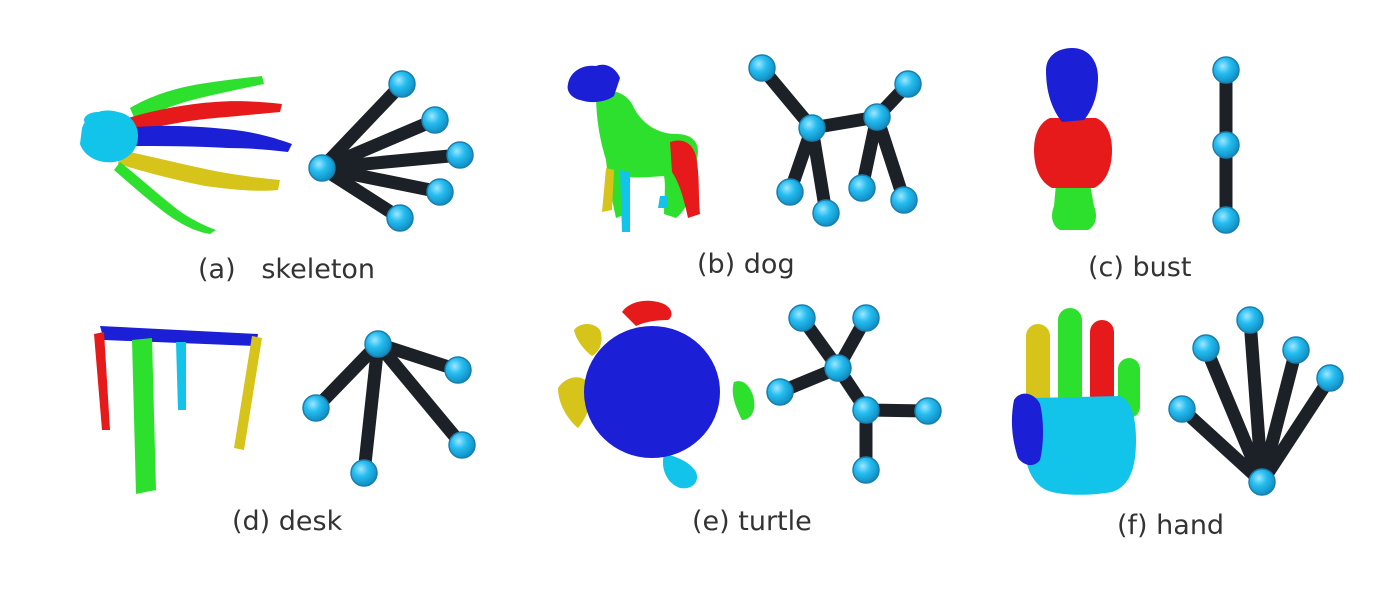 The height and width of the screenshot is (616, 1400). What do you see at coordinates (208, 138) in the screenshot?
I see `skeleton-finger-blue` at bounding box center [208, 138].